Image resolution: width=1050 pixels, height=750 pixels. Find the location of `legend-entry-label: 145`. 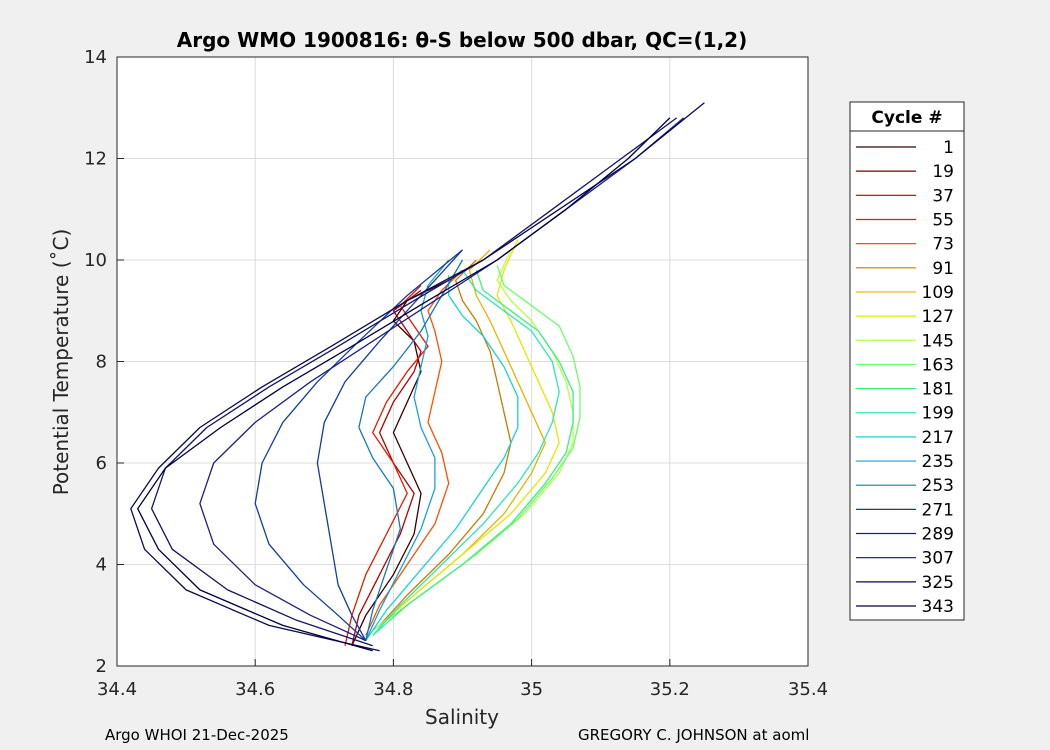

legend-entry-label: 145 is located at coordinates (938, 341).